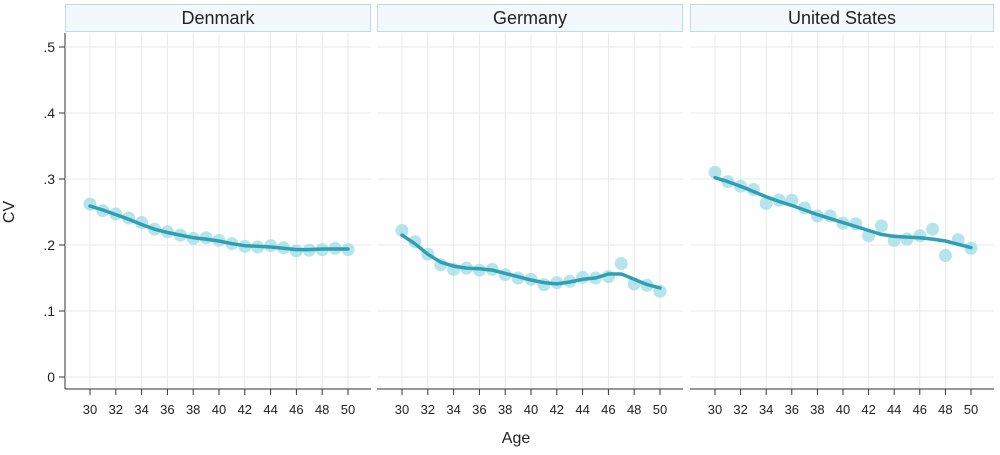 This screenshot has height=455, width=1000. Describe the element at coordinates (49, 245) in the screenshot. I see `y-tick-label: .2` at that location.